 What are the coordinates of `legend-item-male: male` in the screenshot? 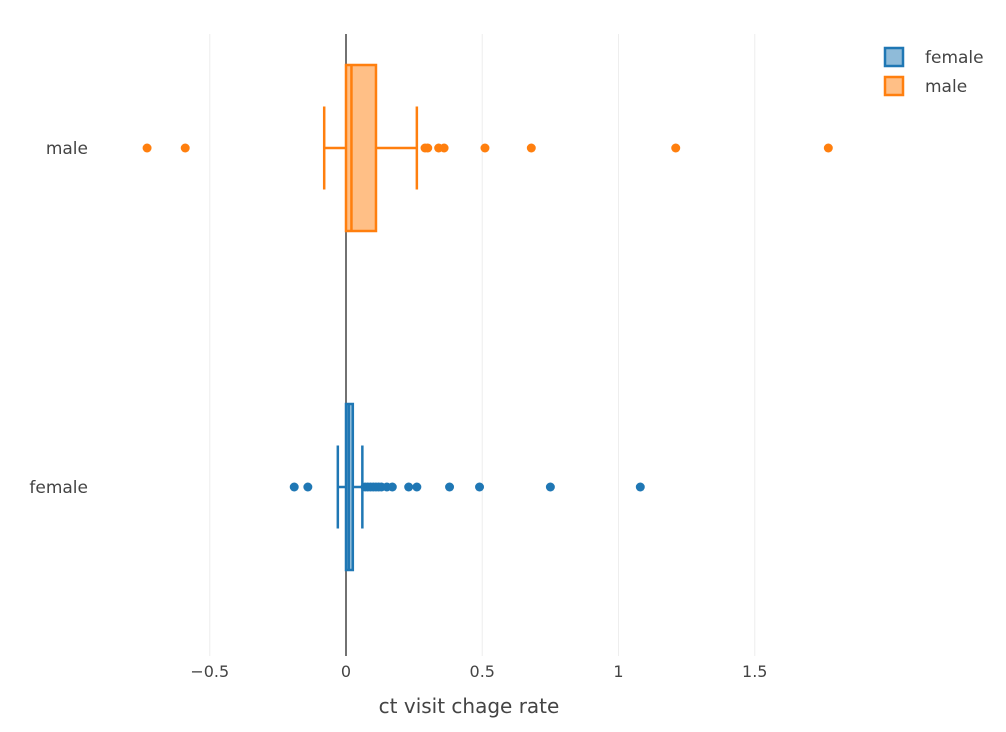 It's located at (925, 86).